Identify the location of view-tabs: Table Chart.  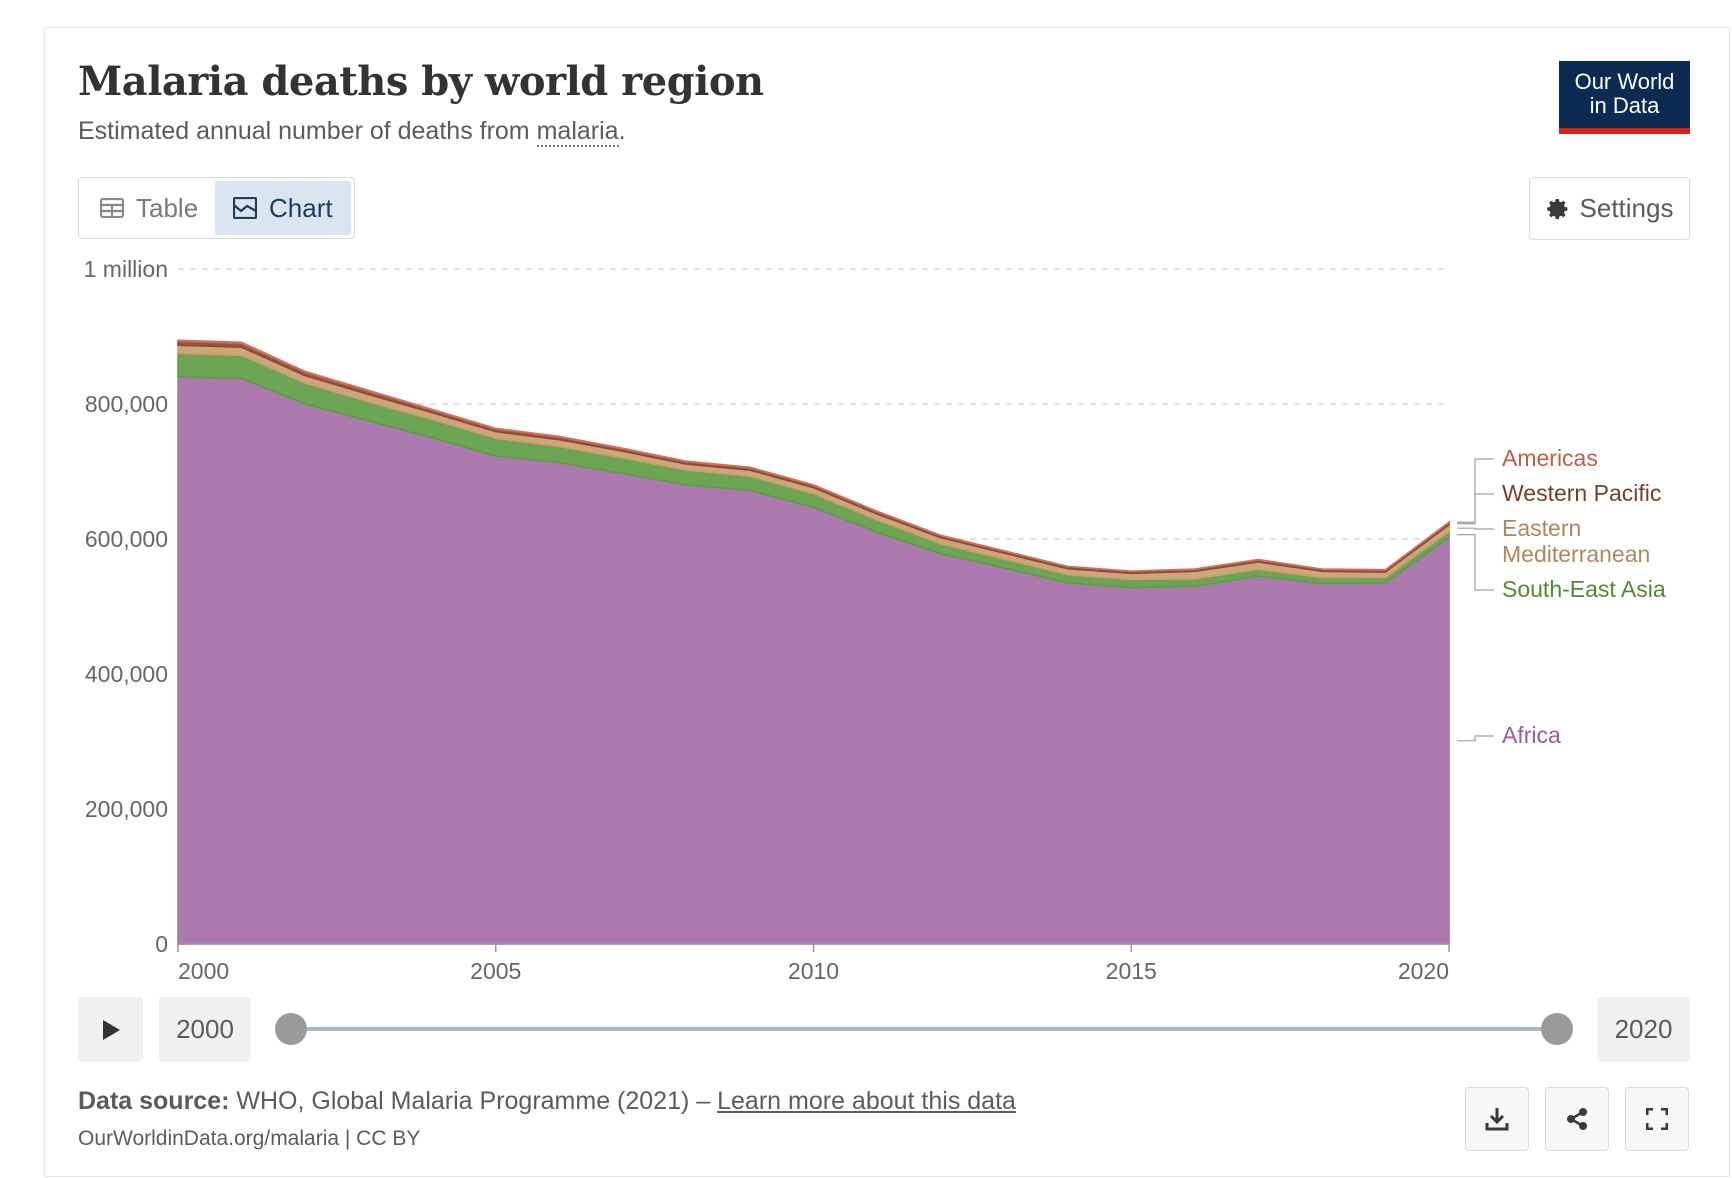
(216, 208).